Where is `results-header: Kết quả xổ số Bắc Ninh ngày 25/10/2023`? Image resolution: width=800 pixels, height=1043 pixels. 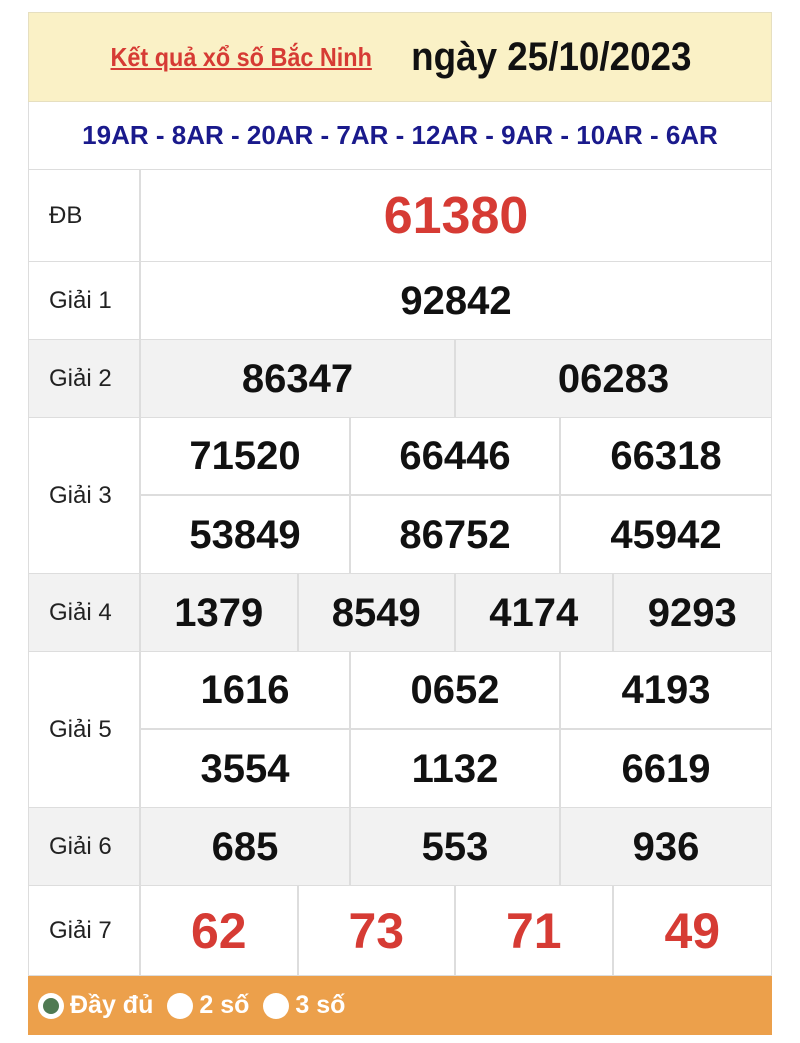 results-header: Kết quả xổ số Bắc Ninh ngày 25/10/2023 is located at coordinates (400, 57).